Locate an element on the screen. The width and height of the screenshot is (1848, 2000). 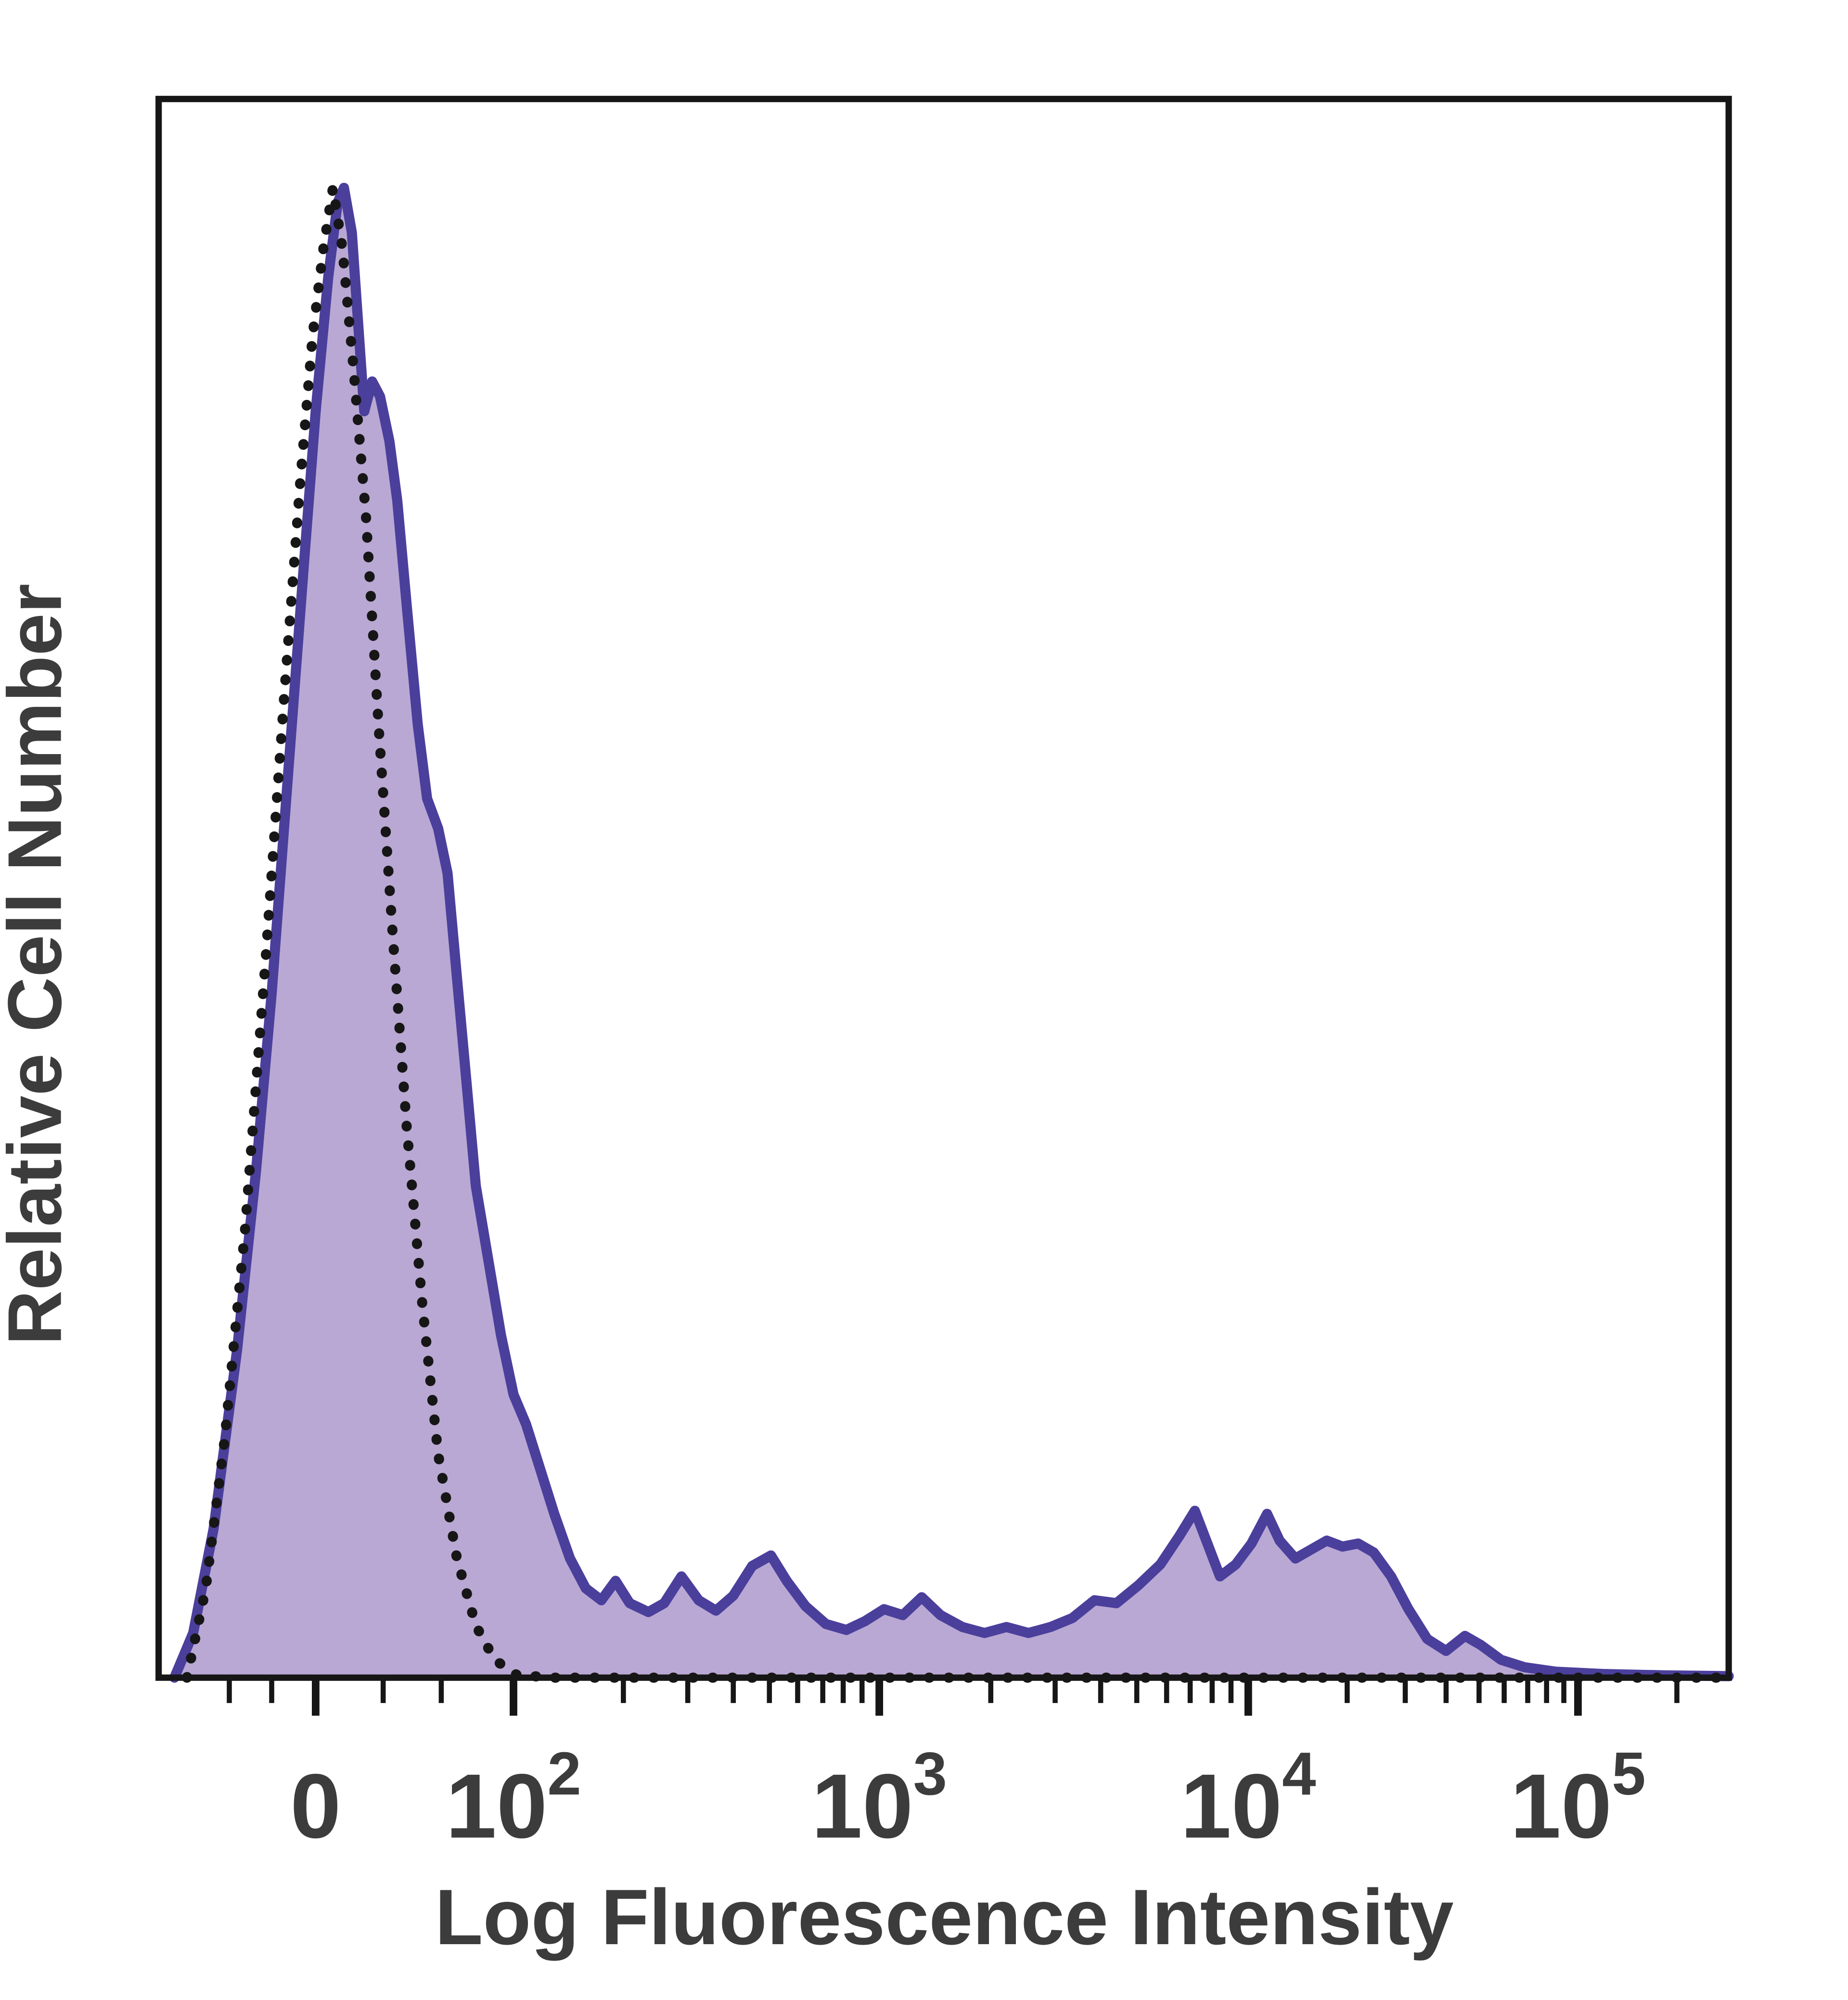
x-axis-label: Log Fluorescence Intensity is located at coordinates (944, 1917).